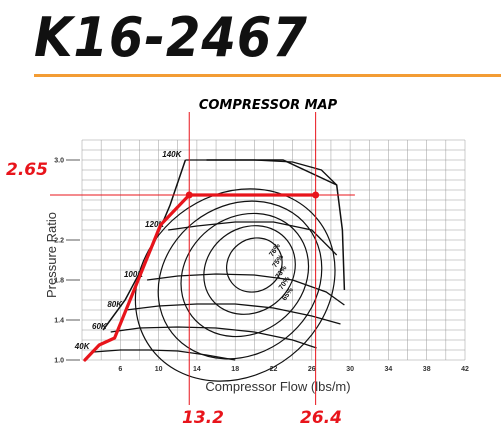  Describe the element at coordinates (197, 369) in the screenshot. I see `x-tick-label: 14` at that location.